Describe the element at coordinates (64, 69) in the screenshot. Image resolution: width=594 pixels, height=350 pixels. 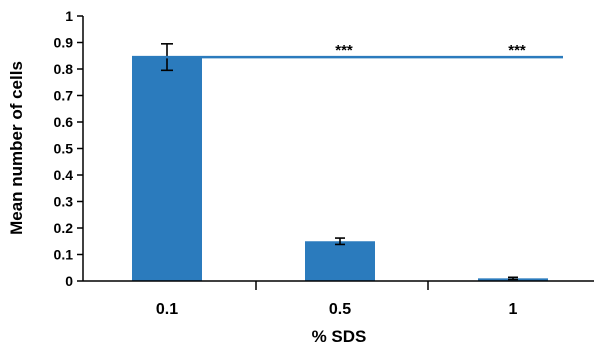
I see `y-tick-label: 0.8` at that location.